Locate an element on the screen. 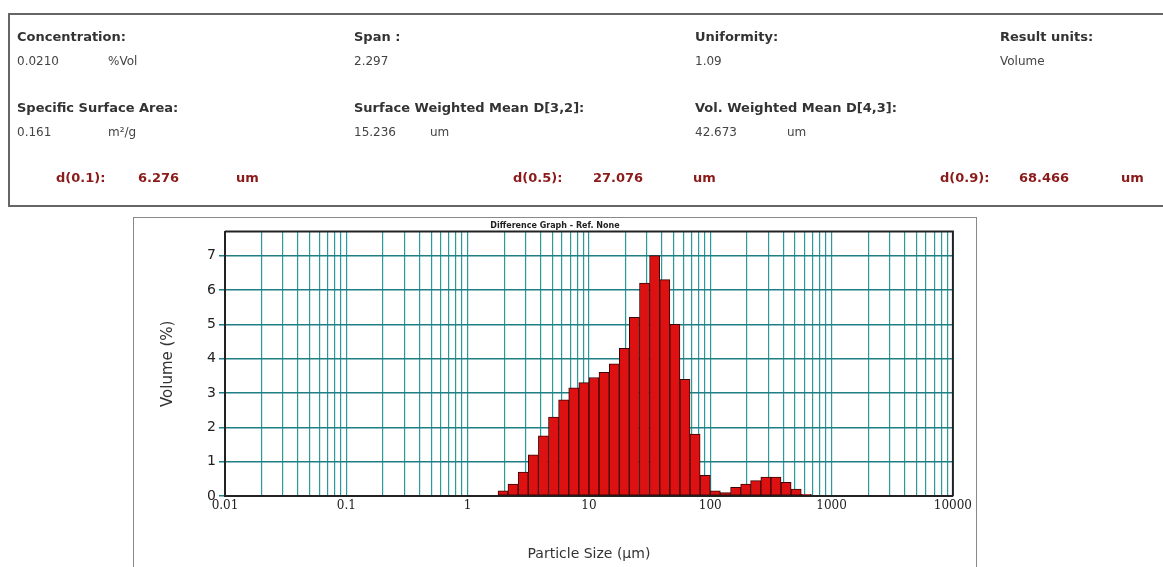 The width and height of the screenshot is (1163, 567). text: 1.09 is located at coordinates (708, 61).